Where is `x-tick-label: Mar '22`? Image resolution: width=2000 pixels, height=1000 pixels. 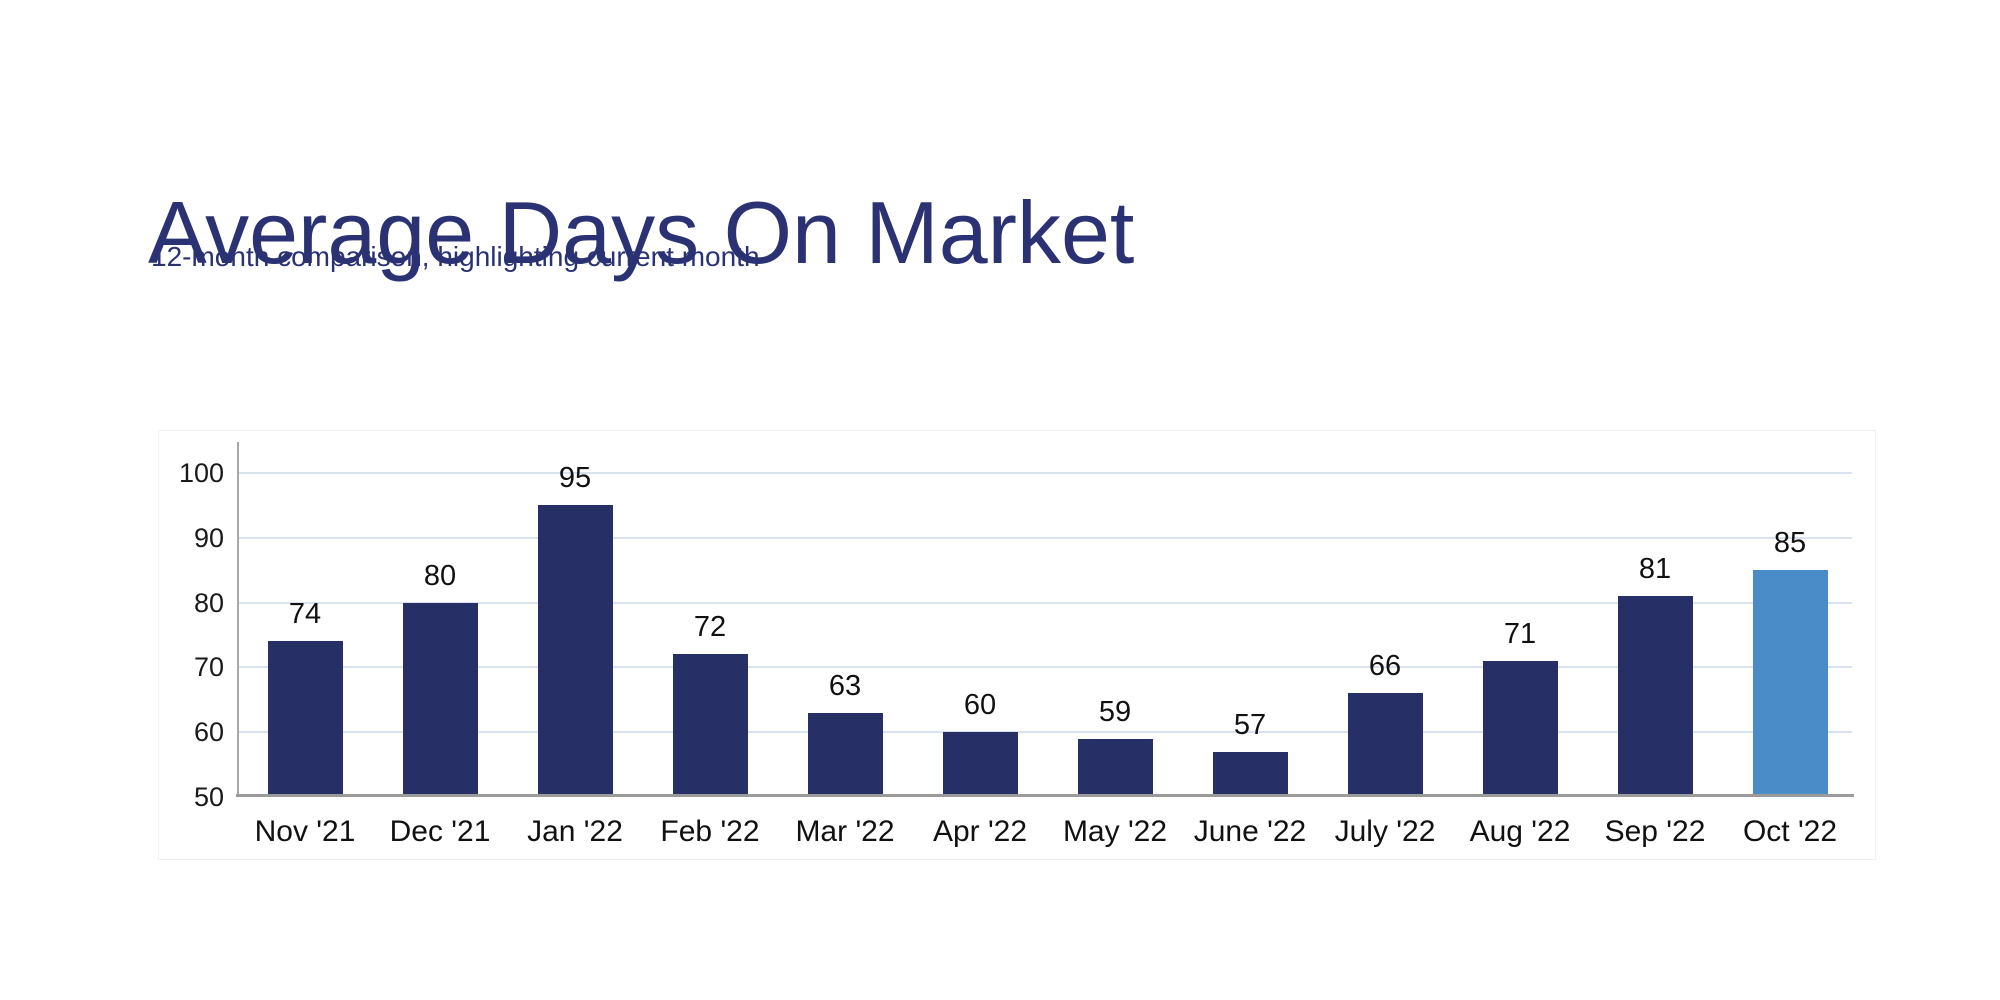 x-tick-label: Mar '22 is located at coordinates (845, 831).